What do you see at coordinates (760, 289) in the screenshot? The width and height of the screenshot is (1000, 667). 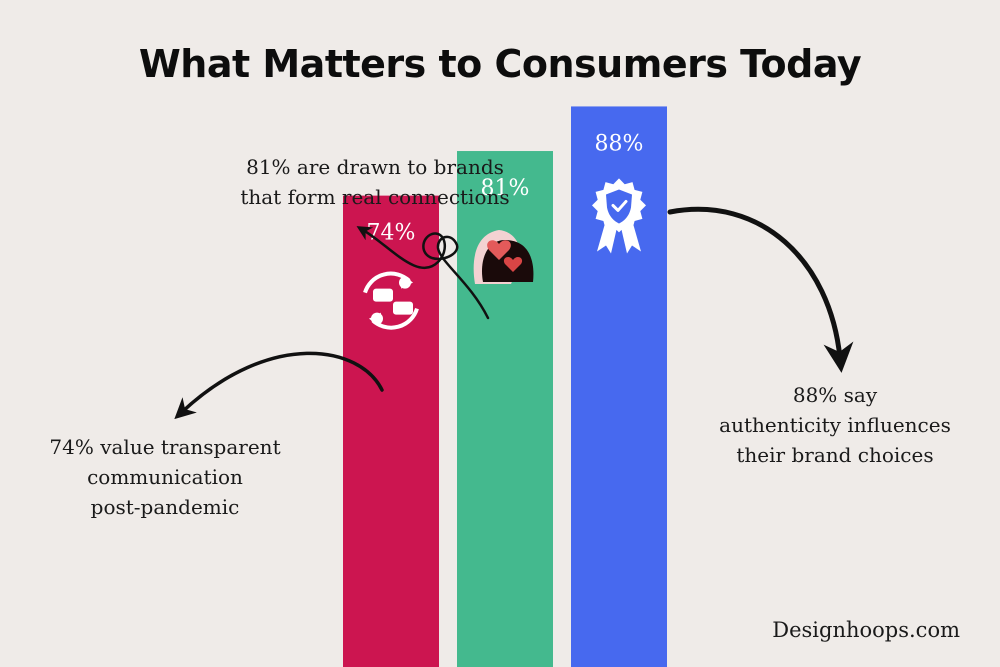 I see `arrow-to-right-note` at bounding box center [760, 289].